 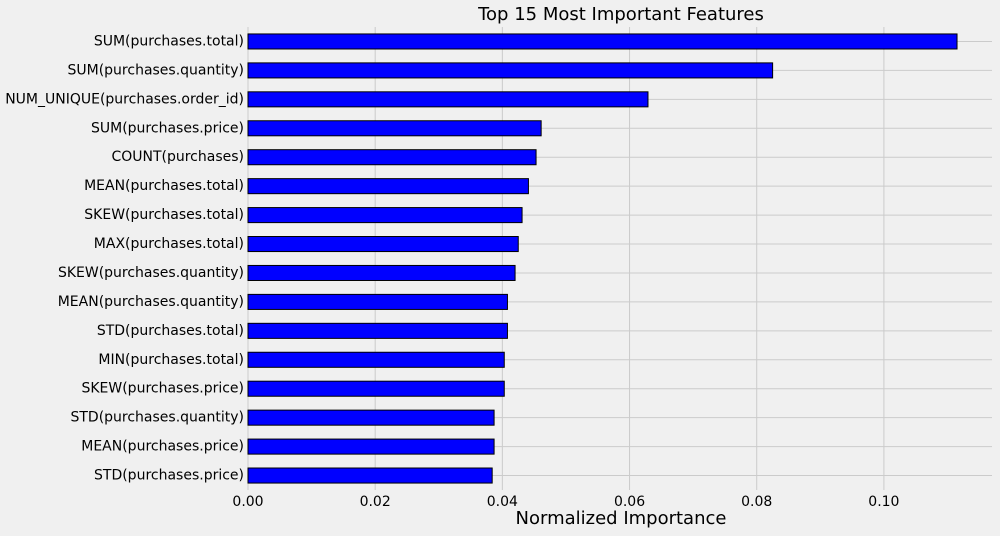 What do you see at coordinates (124, 99) in the screenshot?
I see `y-tick-label: NUM_UNIQUE(purchases.order_id)` at bounding box center [124, 99].